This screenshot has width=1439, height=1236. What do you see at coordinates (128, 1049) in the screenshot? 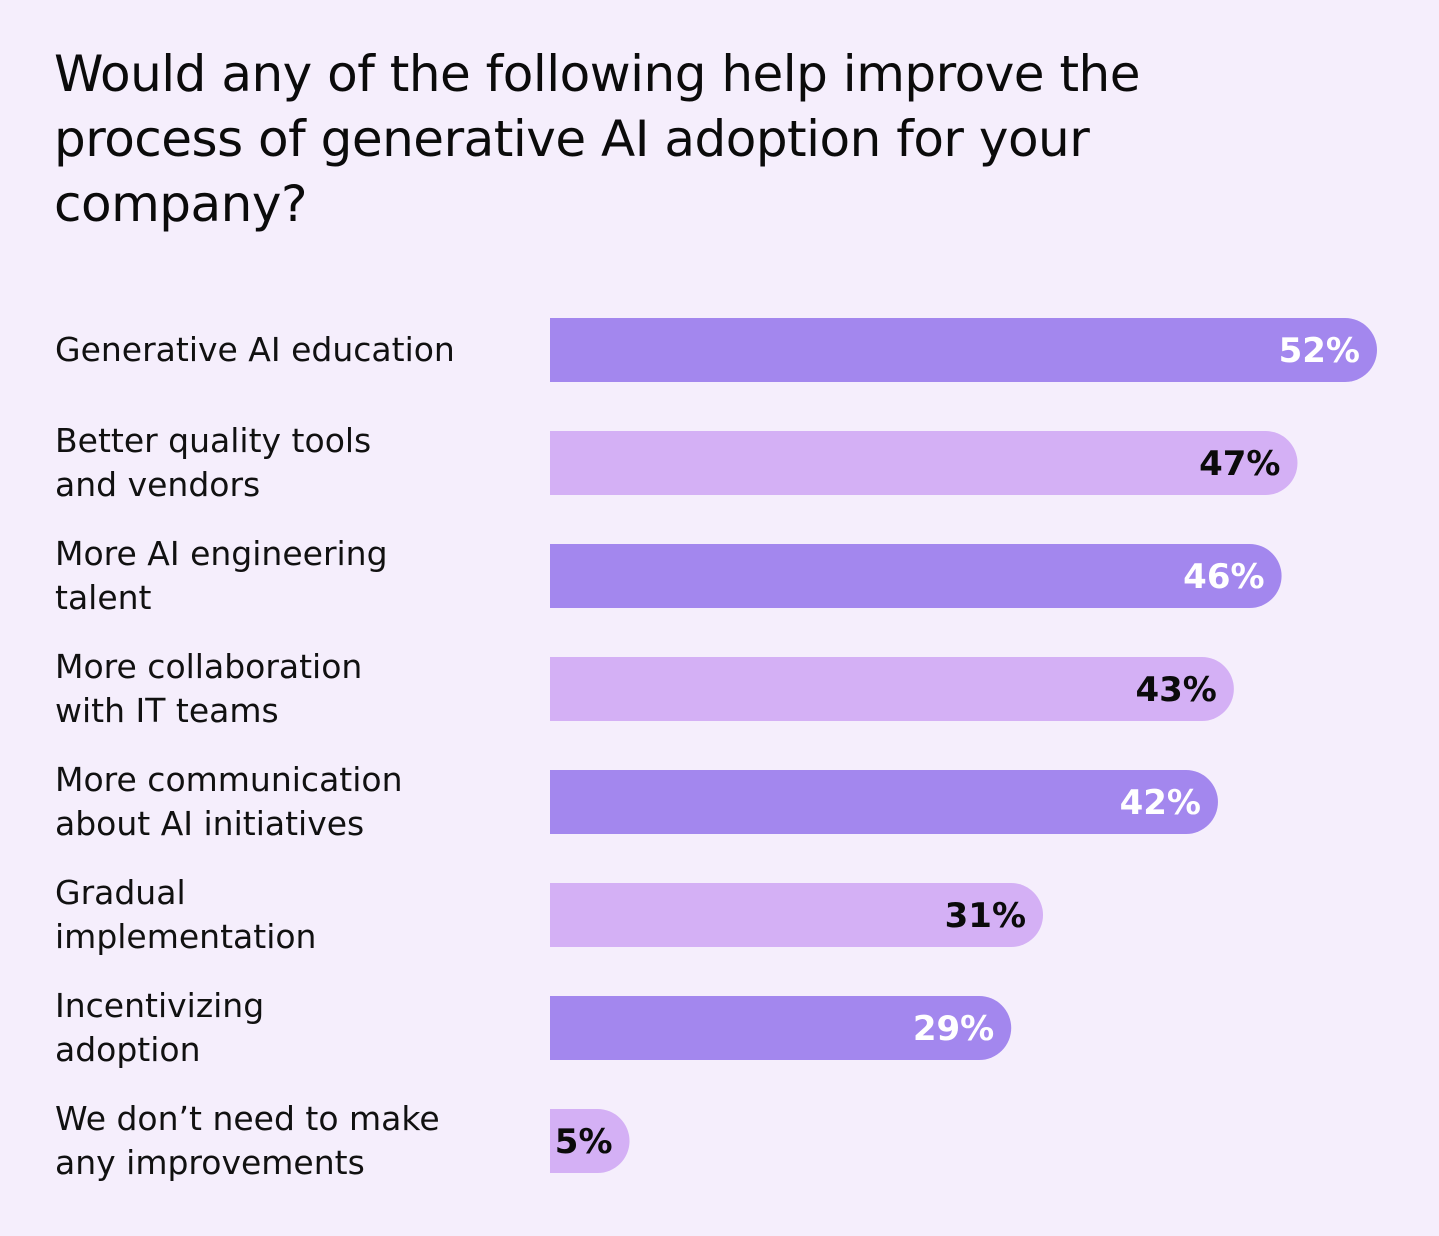
I see `category-label-line: adoption` at bounding box center [128, 1049].